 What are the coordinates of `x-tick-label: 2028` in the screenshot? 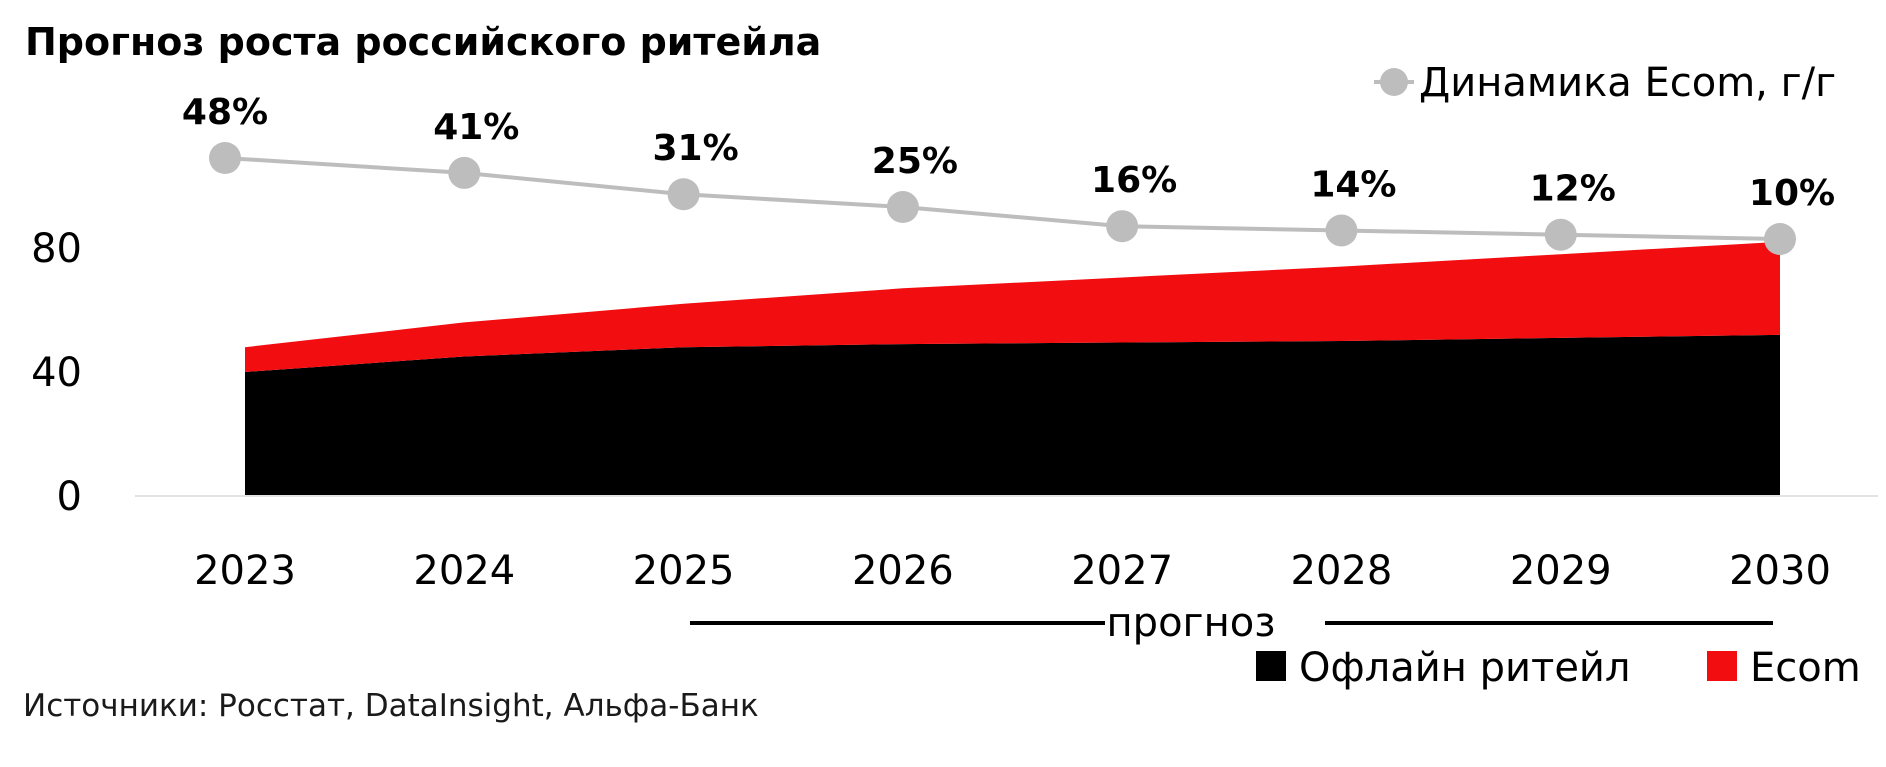 It's located at (1342, 571).